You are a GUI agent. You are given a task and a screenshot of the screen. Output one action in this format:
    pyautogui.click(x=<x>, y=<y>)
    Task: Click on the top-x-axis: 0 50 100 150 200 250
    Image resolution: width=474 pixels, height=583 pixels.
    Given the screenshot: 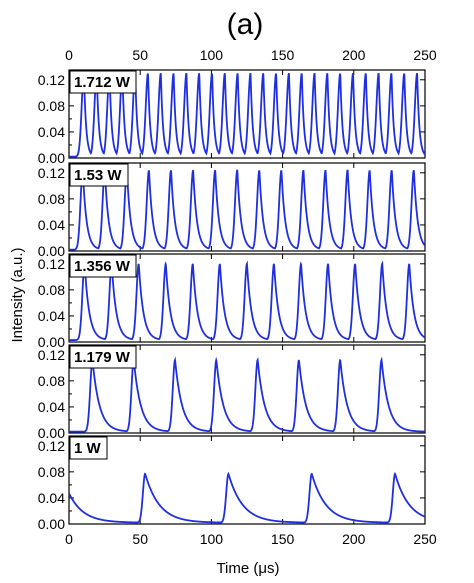 What is the action you would take?
    pyautogui.click(x=251, y=55)
    